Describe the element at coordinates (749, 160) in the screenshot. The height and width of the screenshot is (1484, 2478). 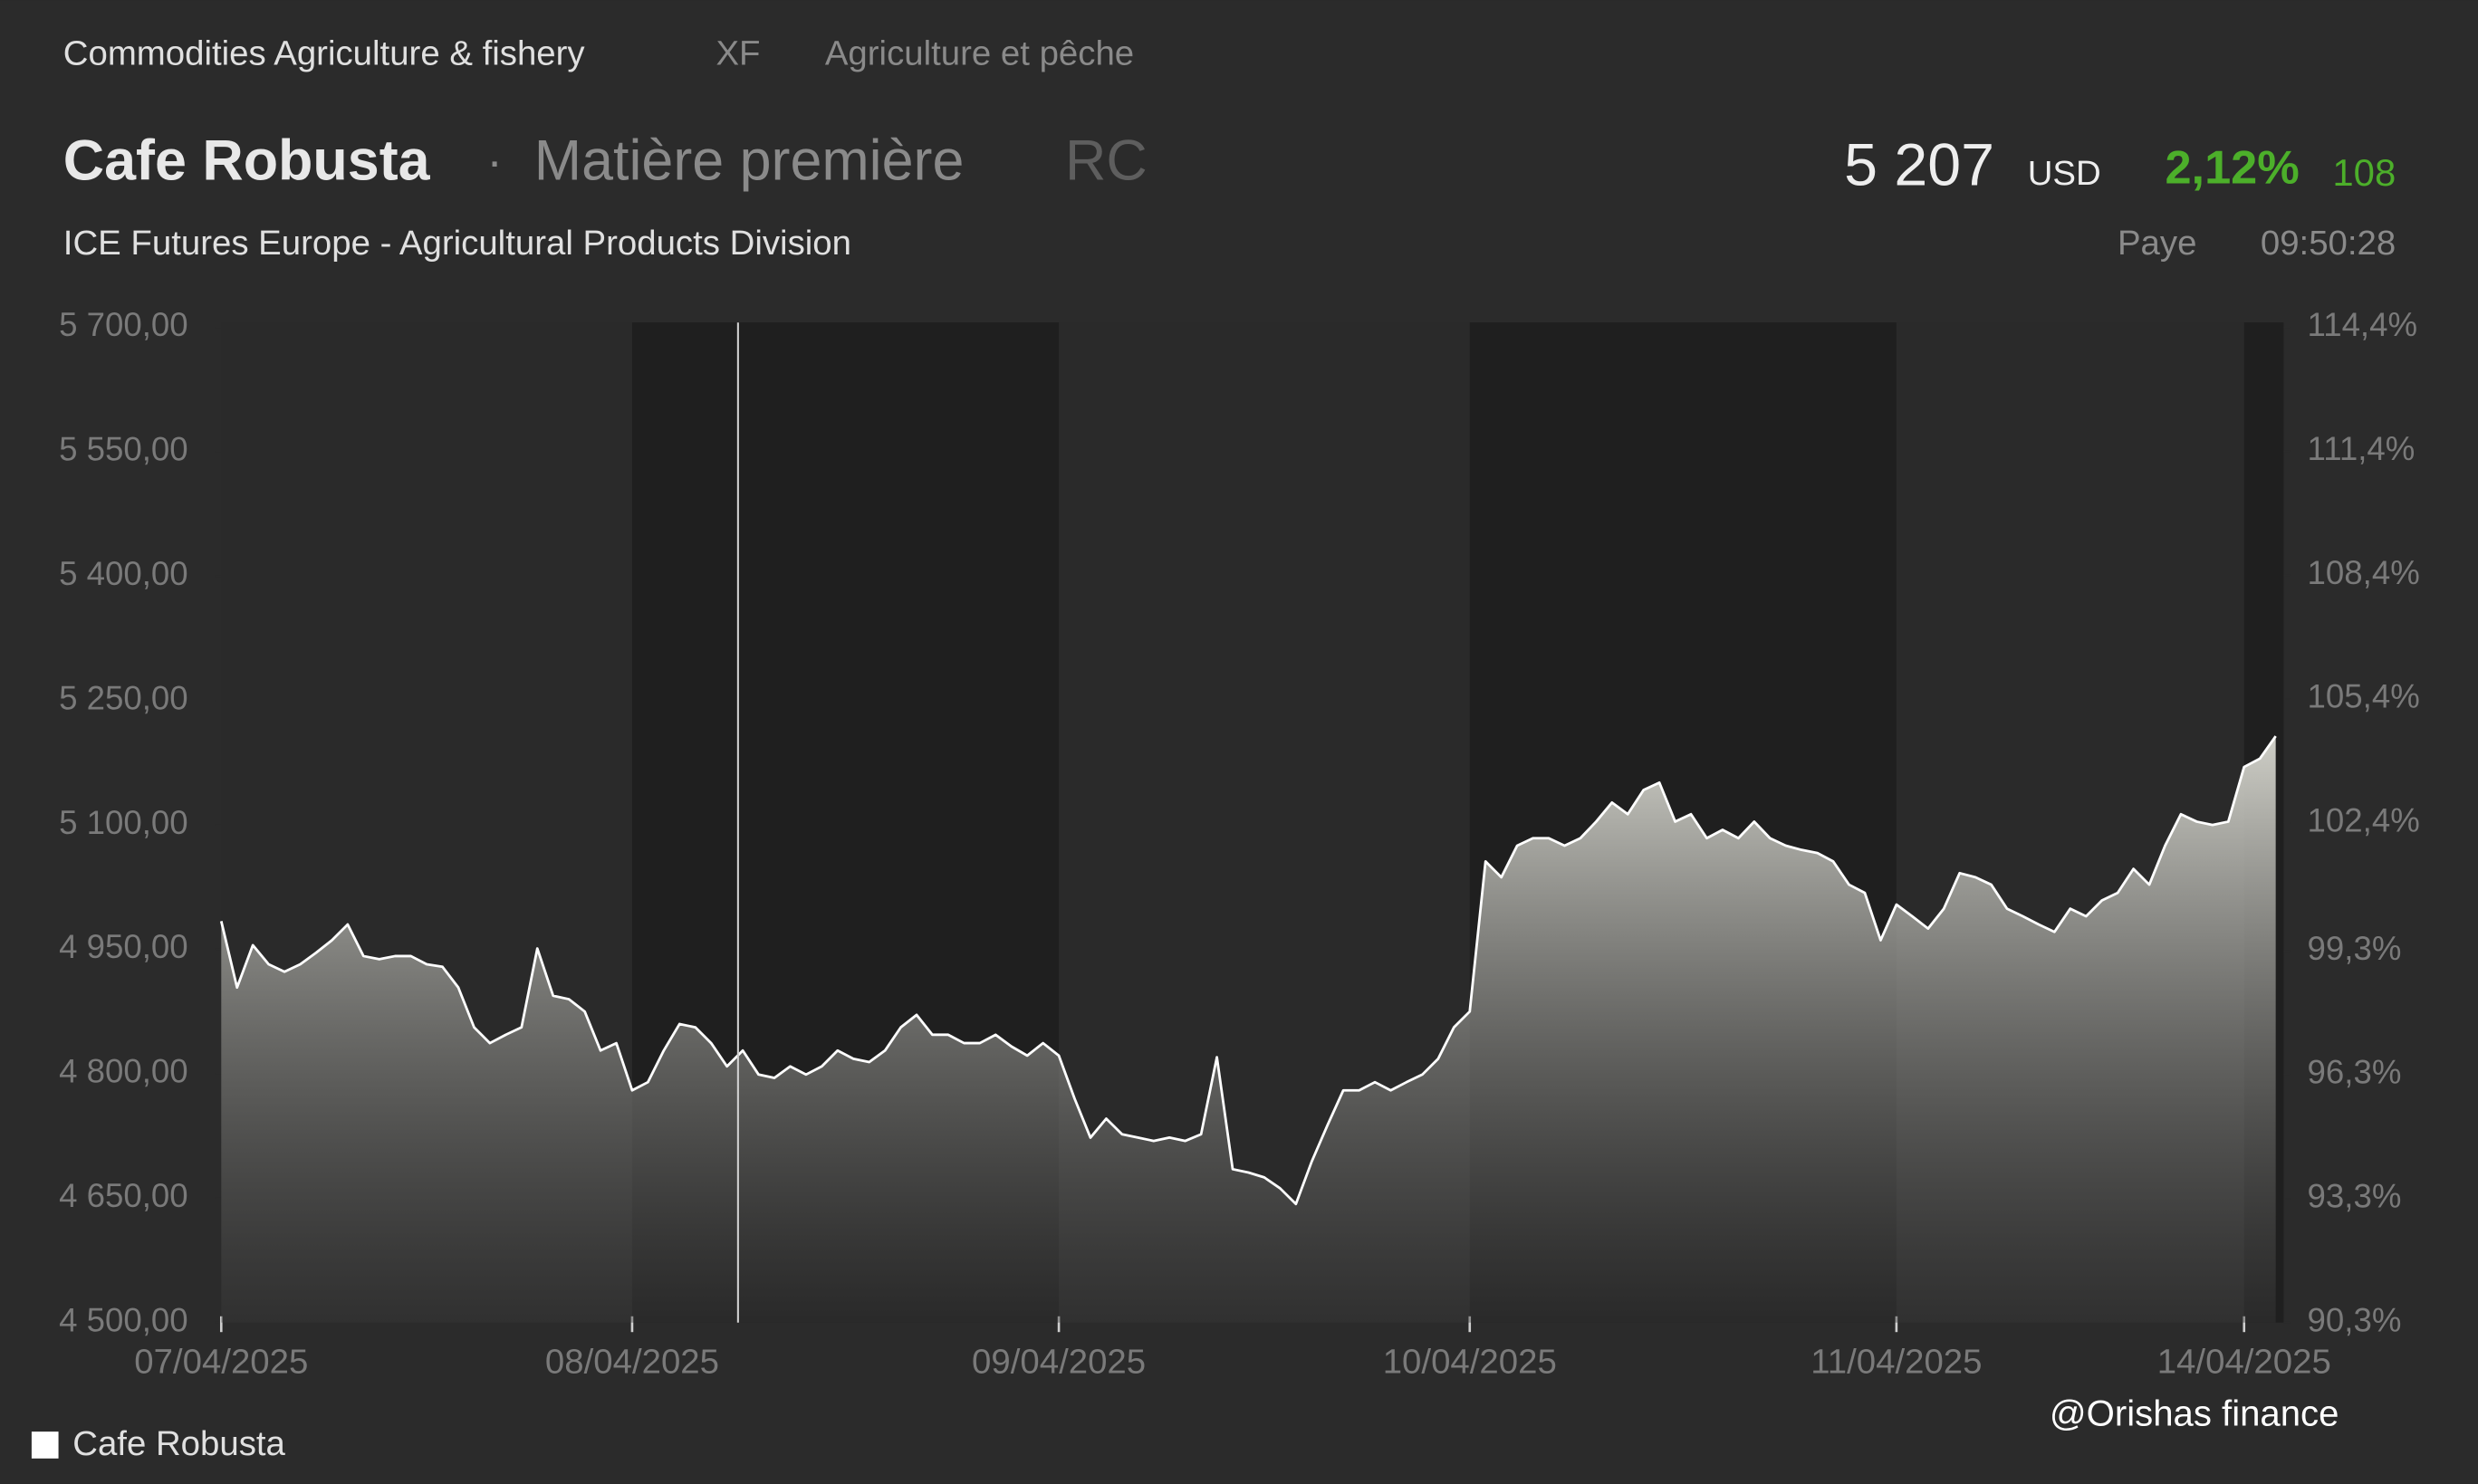
I see `instrument-kind: Matière première` at that location.